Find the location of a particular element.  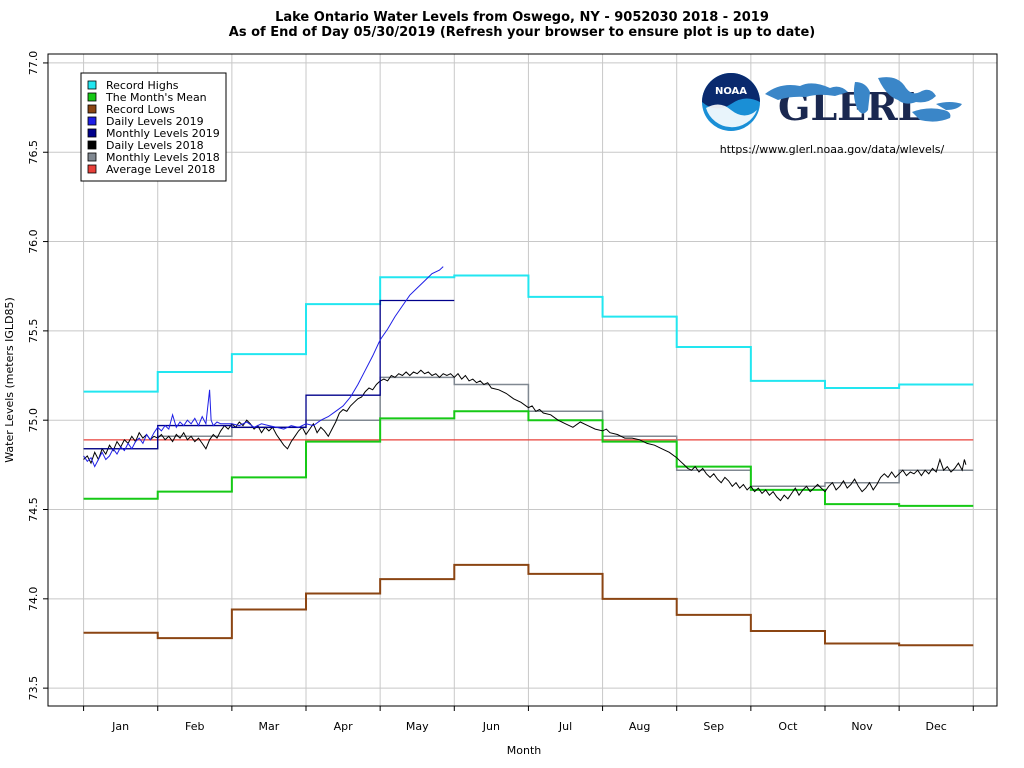

series-monthly-levels-2018 is located at coordinates (528, 432).